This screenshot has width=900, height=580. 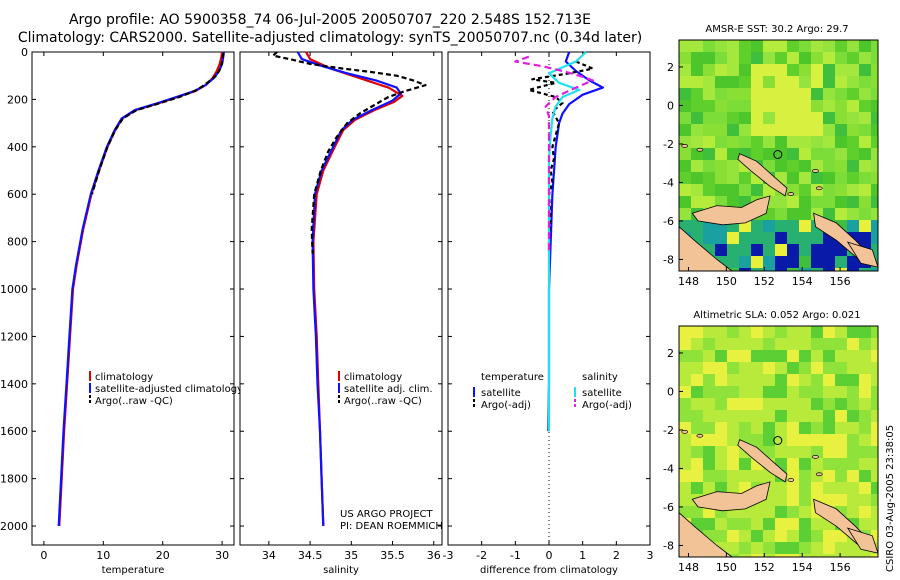 What do you see at coordinates (501, 393) in the screenshot?
I see `legend-entry-temp-satellite: satellite` at bounding box center [501, 393].